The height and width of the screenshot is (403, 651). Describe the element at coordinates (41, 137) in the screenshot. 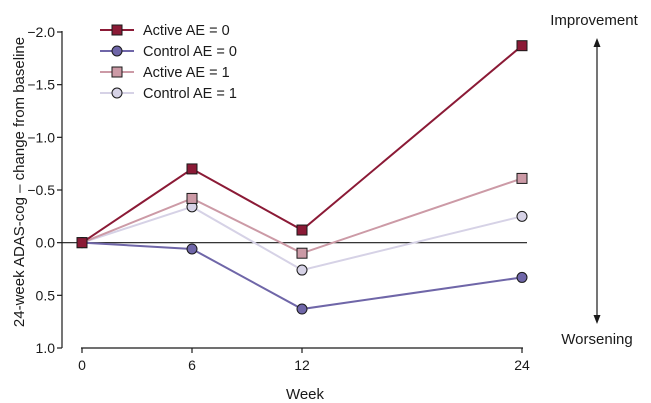

I see `y-tick-label: −1.0` at that location.